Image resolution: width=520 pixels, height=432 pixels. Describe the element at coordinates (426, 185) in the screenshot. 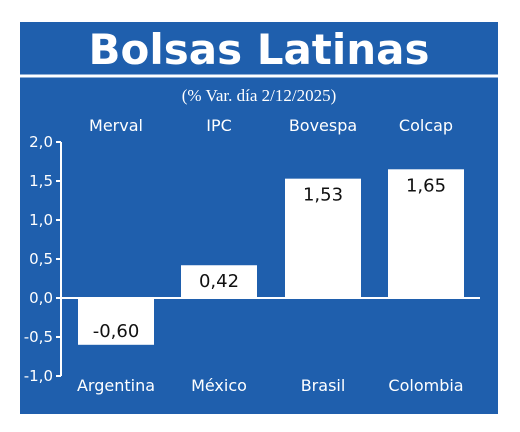

I see `data-label: 1,65` at that location.